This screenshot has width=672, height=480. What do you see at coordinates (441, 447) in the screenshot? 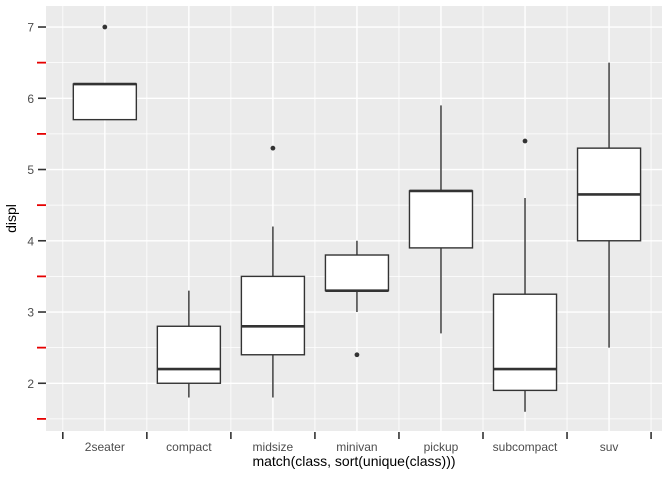
I see `x-tick-label: pickup` at bounding box center [441, 447].